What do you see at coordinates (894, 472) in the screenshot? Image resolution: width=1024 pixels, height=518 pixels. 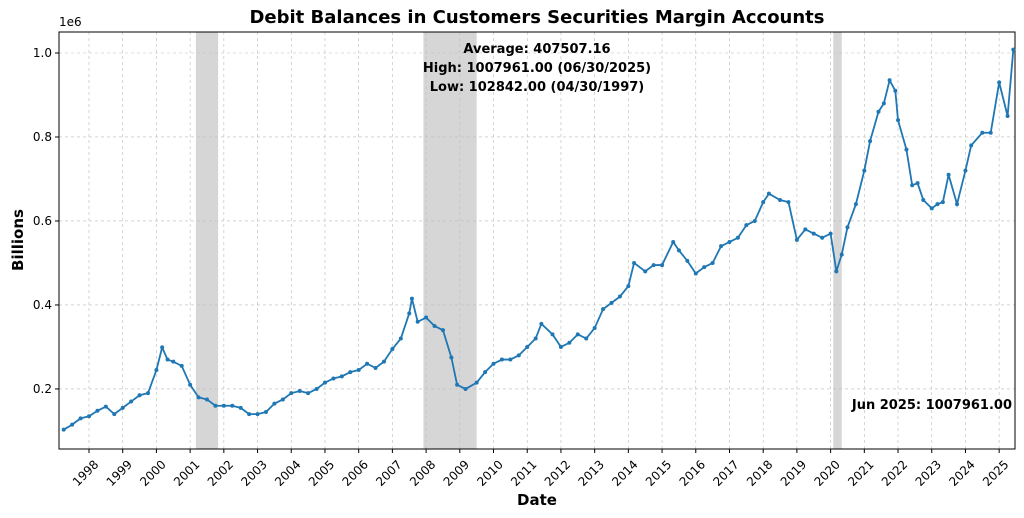 I see `x-tick-label: 2022` at bounding box center [894, 472].